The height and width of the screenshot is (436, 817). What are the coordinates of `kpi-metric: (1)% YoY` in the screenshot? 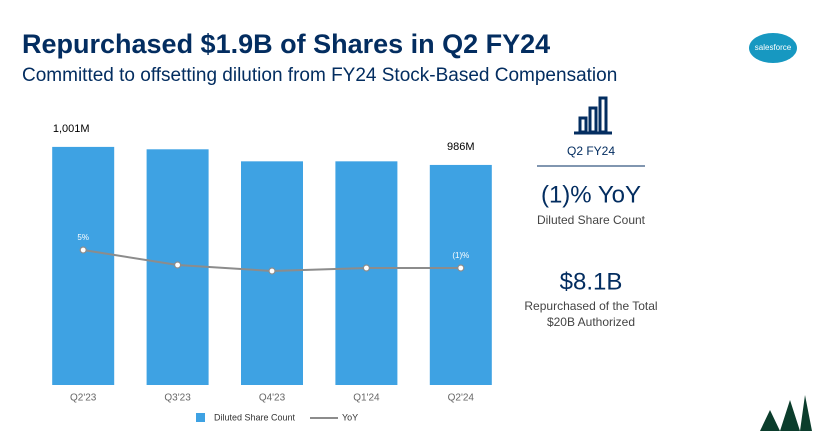 It's located at (591, 194).